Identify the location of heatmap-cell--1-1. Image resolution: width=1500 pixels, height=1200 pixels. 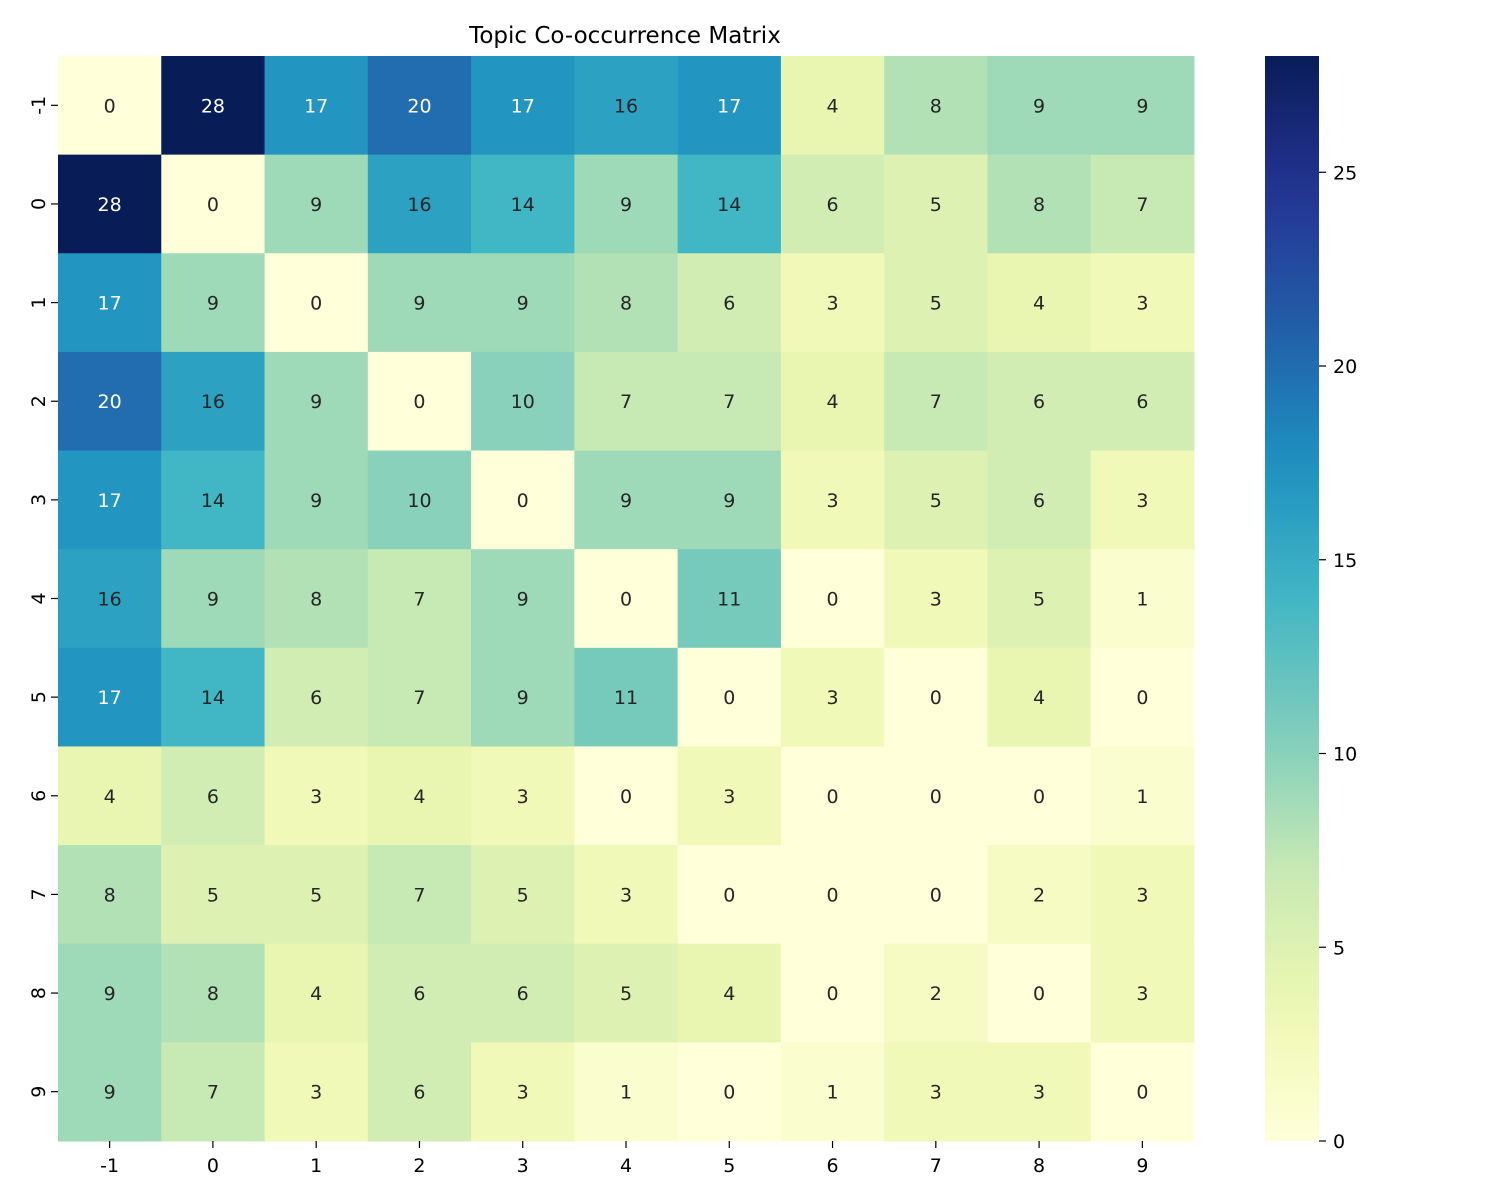
(316, 106).